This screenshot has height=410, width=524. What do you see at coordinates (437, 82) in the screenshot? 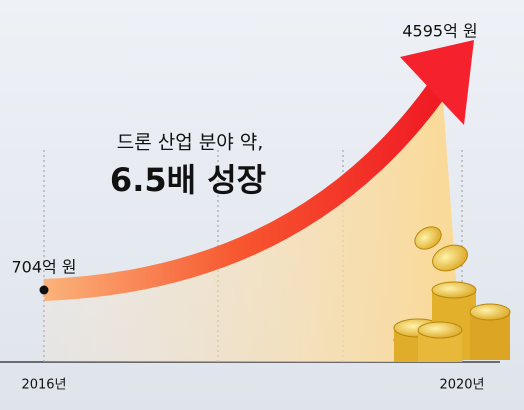
I see `arrow-head` at bounding box center [437, 82].